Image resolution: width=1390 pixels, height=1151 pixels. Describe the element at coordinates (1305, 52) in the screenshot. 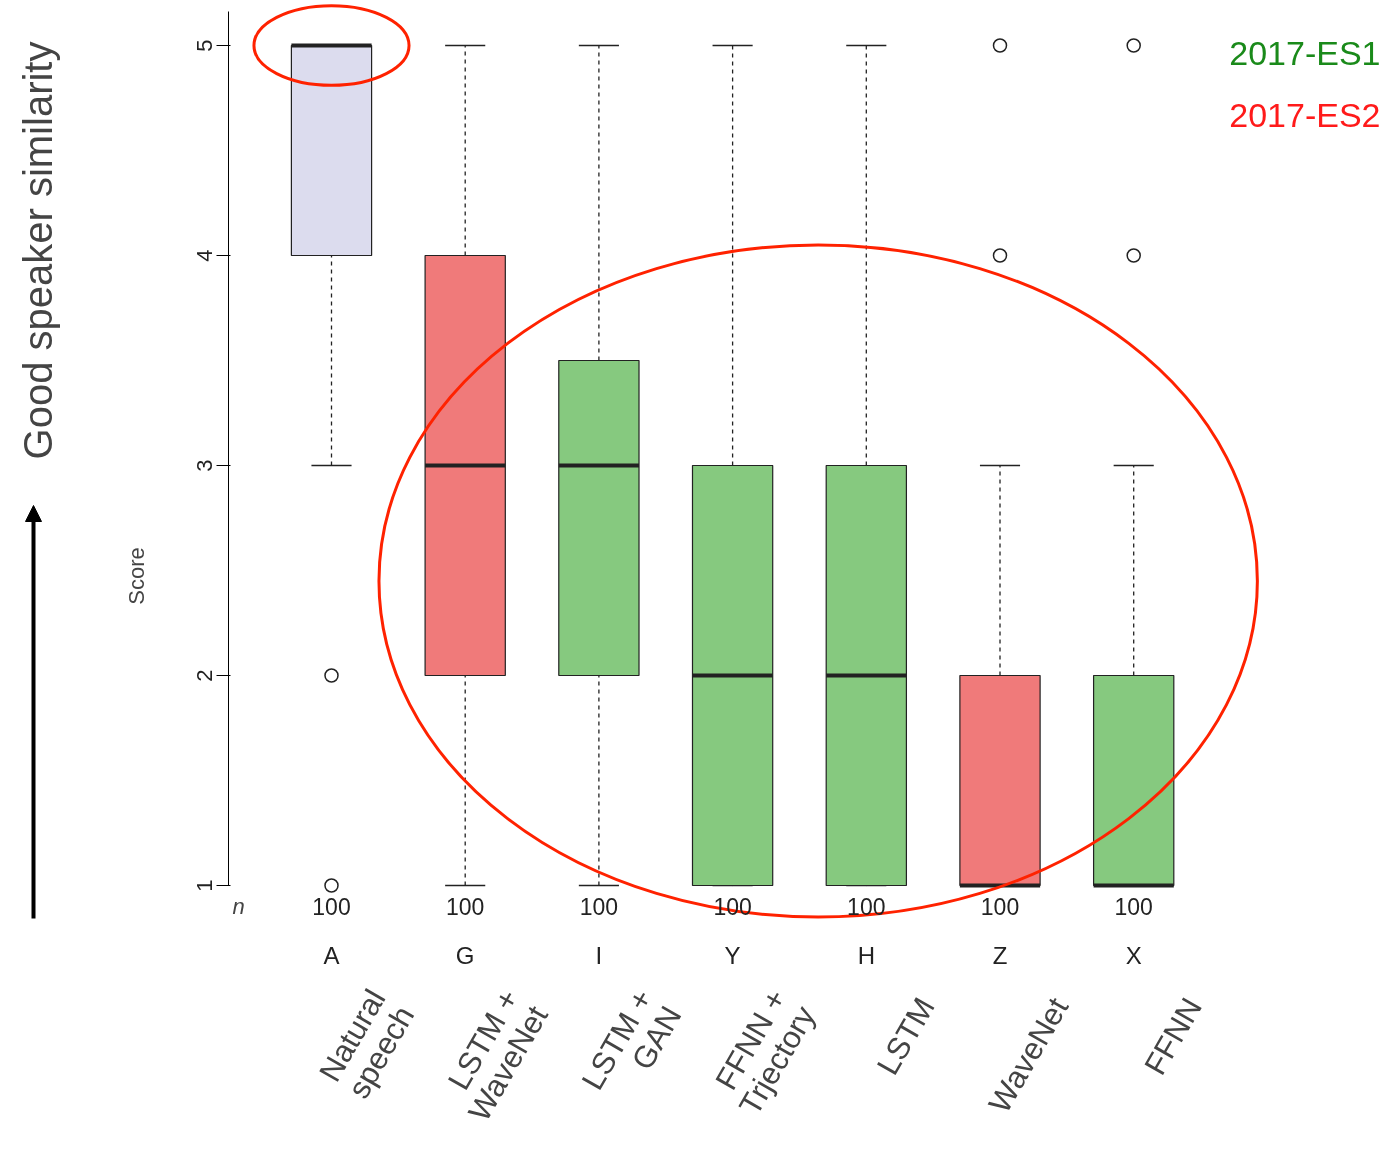

I see `text: 2017-ES1` at that location.